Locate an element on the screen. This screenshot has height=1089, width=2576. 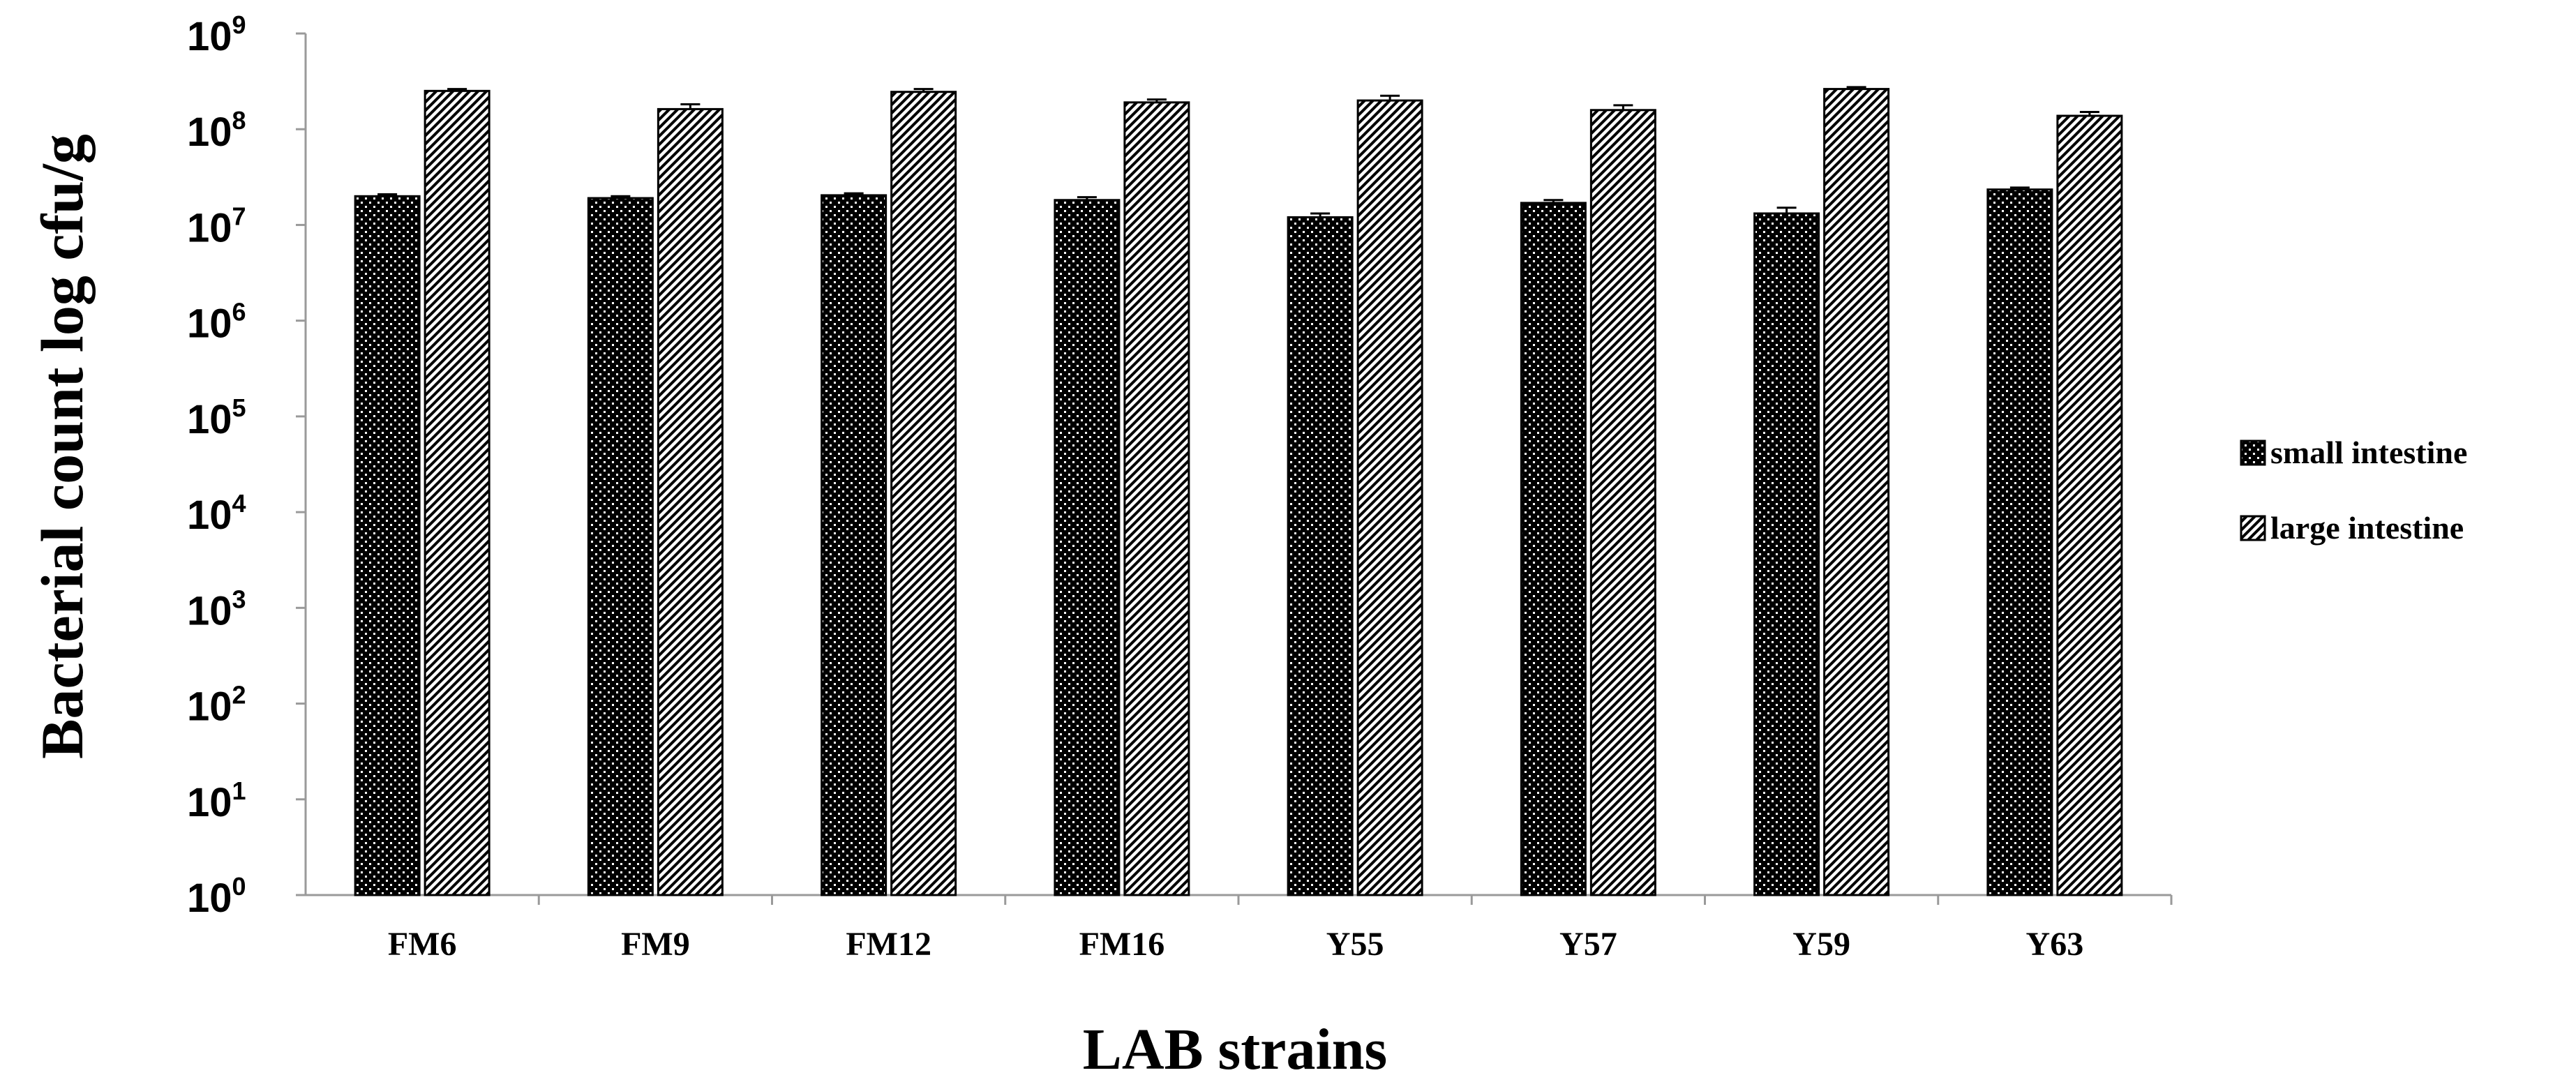
error-bar-large-intestine-FM6 is located at coordinates (457, 90).